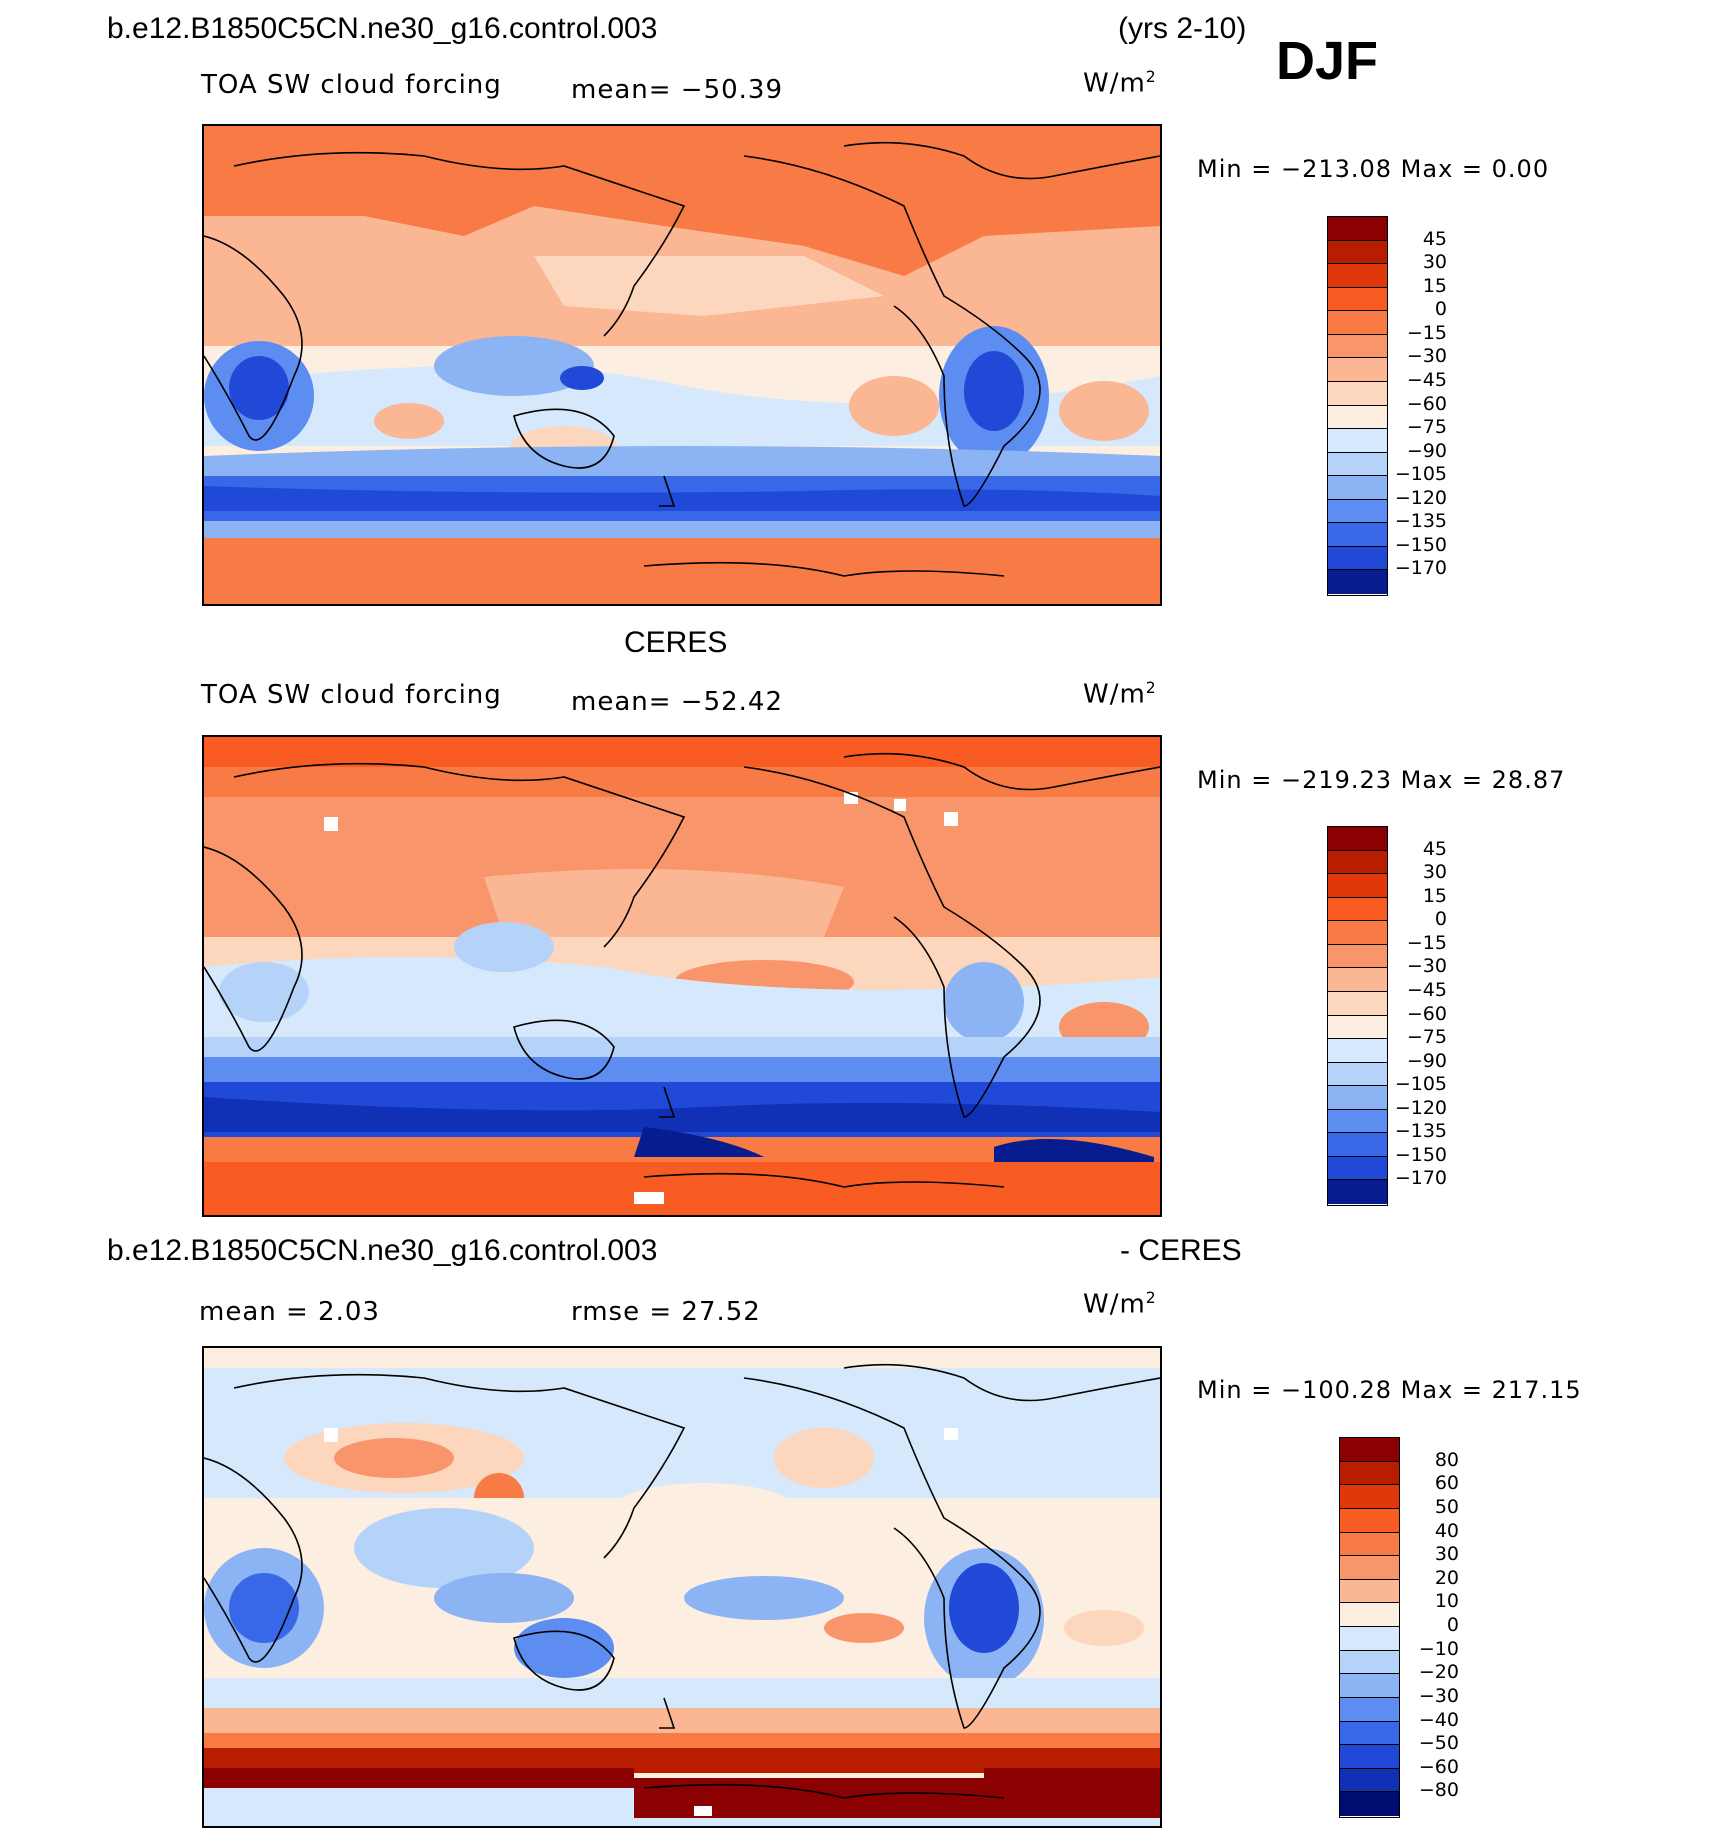  I want to click on colorbar-tick-label: 60, so click(1446, 1483).